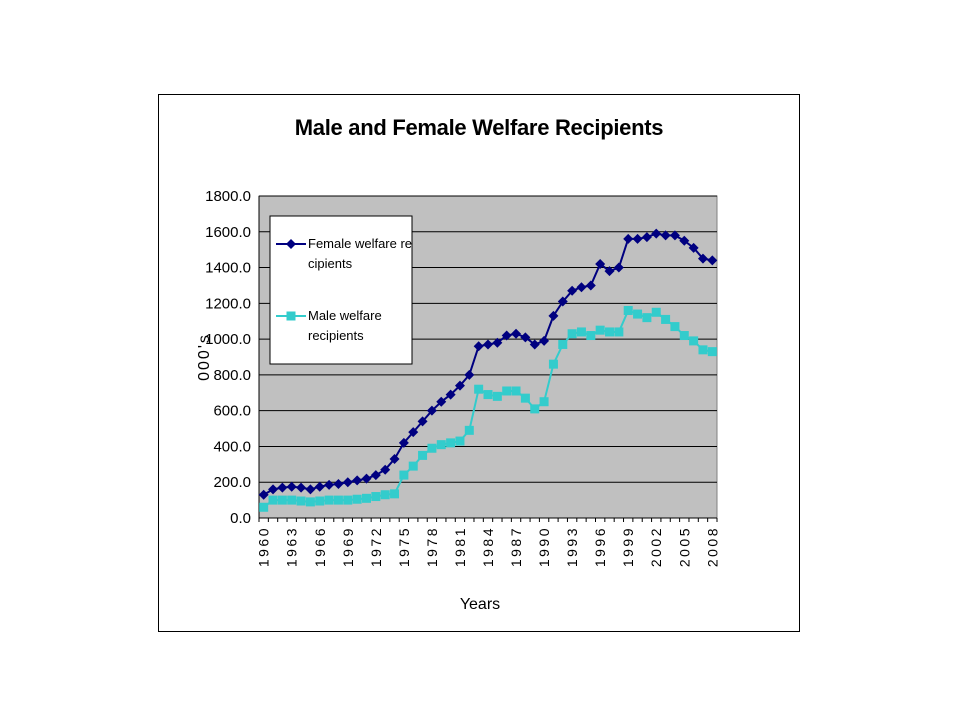  Describe the element at coordinates (684, 546) in the screenshot. I see `x-tick-label: 2005` at that location.